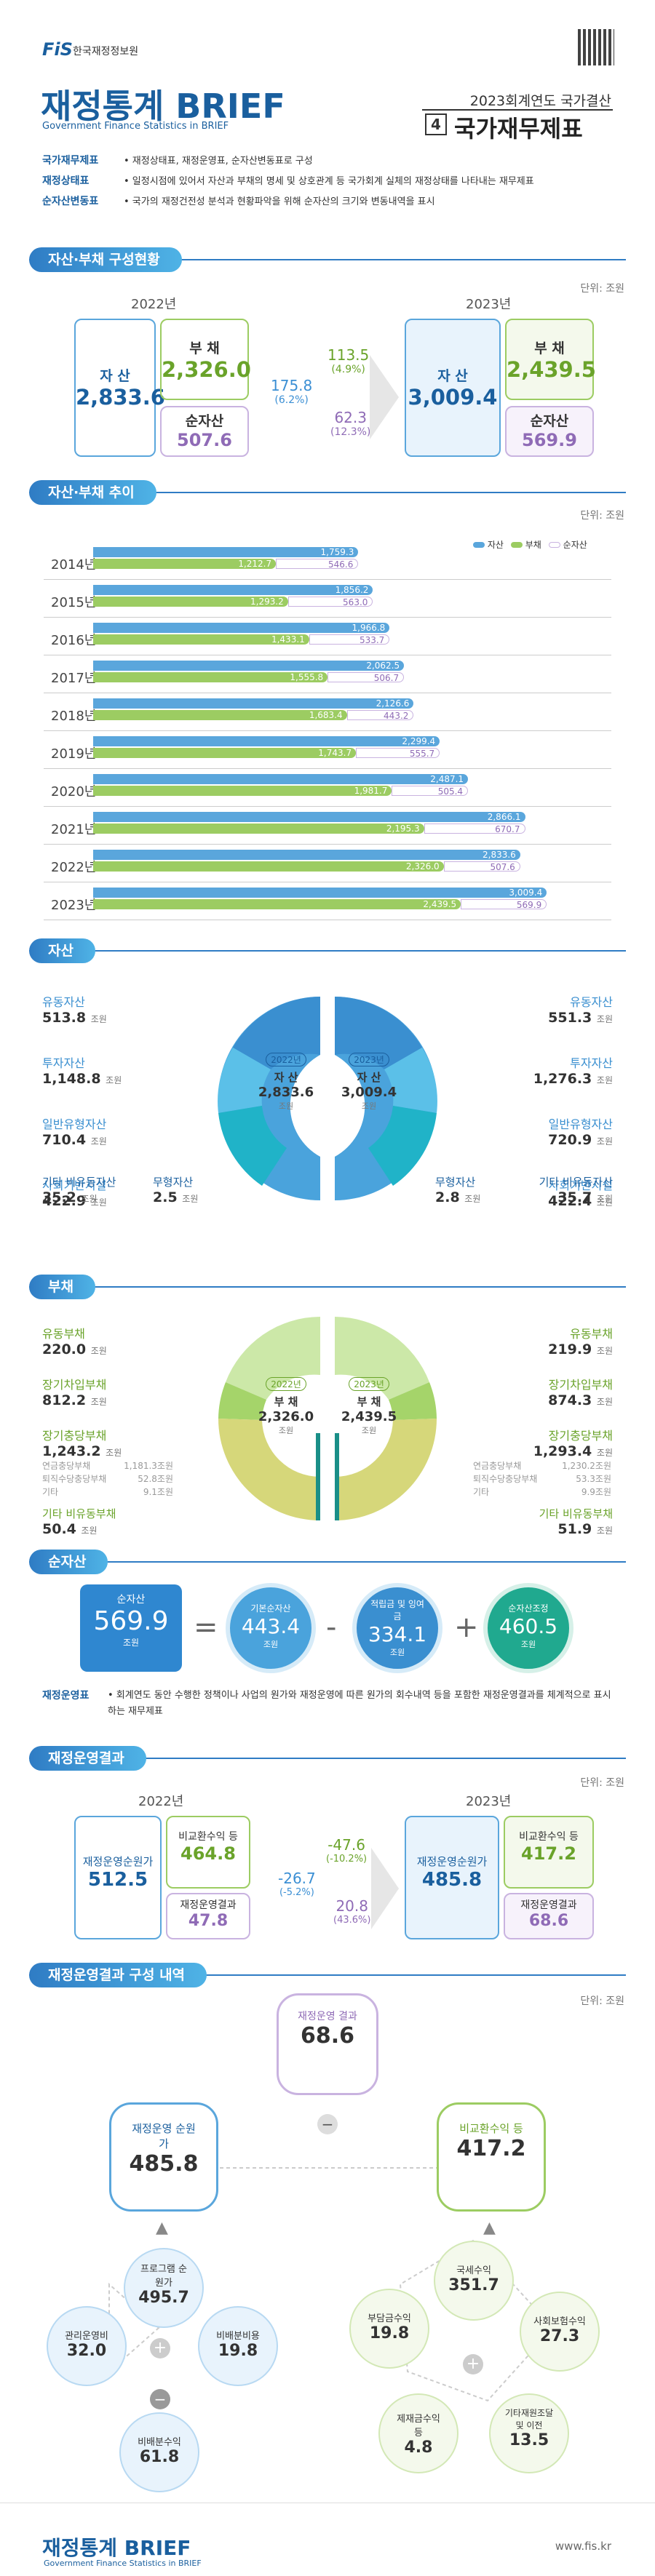 The image size is (655, 2576). Describe the element at coordinates (70, 201) in the screenshot. I see `def-term: 순자산변동표` at that location.